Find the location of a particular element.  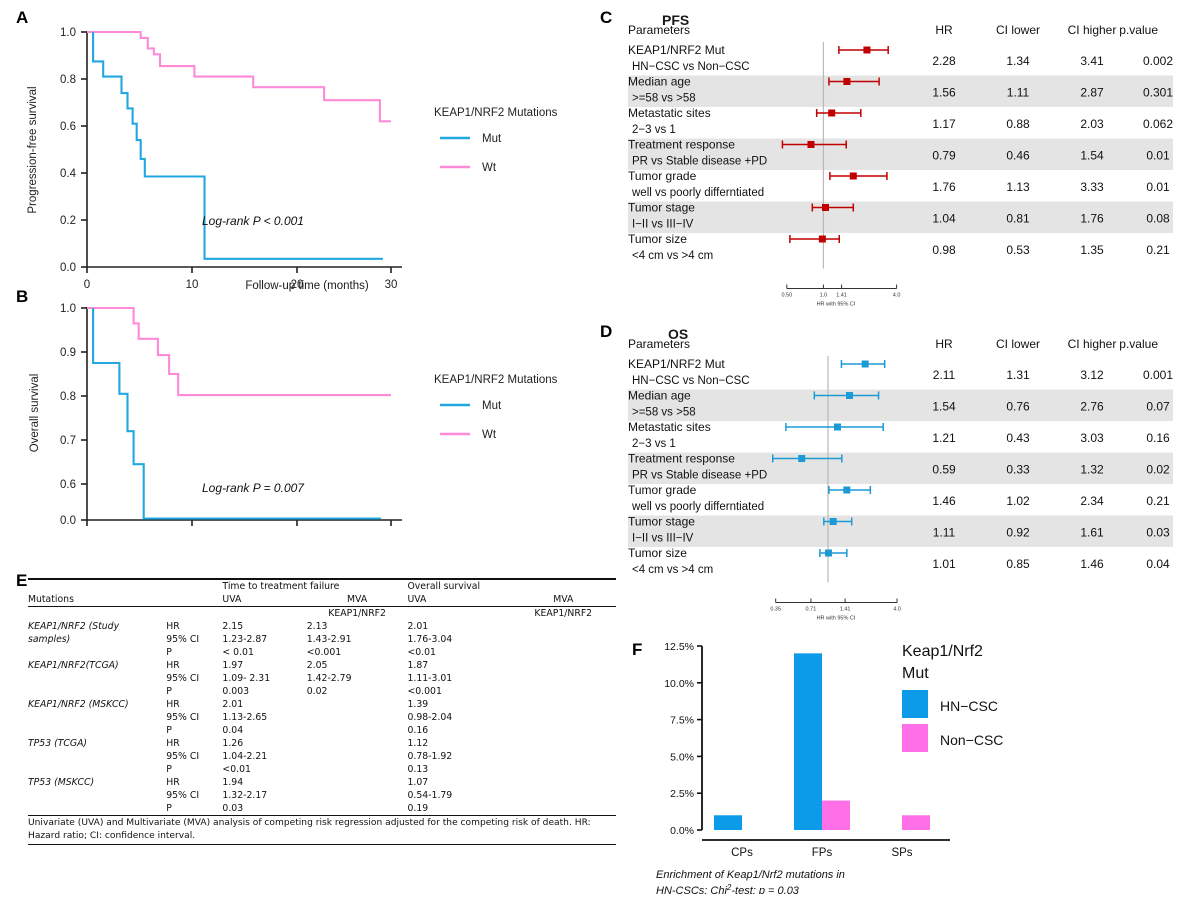

panel-a-ytick-labels: 0.0 0.2 0.4 0.6 0.8 1.0 is located at coordinates (68, 150).